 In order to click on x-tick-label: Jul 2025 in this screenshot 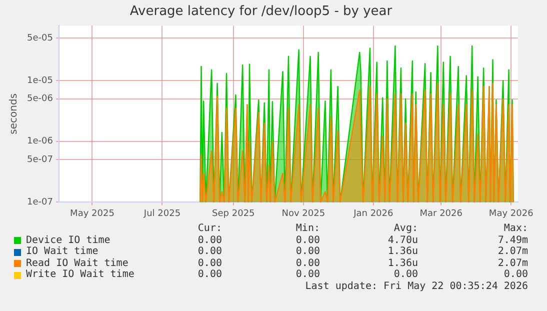, I will do `click(161, 213)`.